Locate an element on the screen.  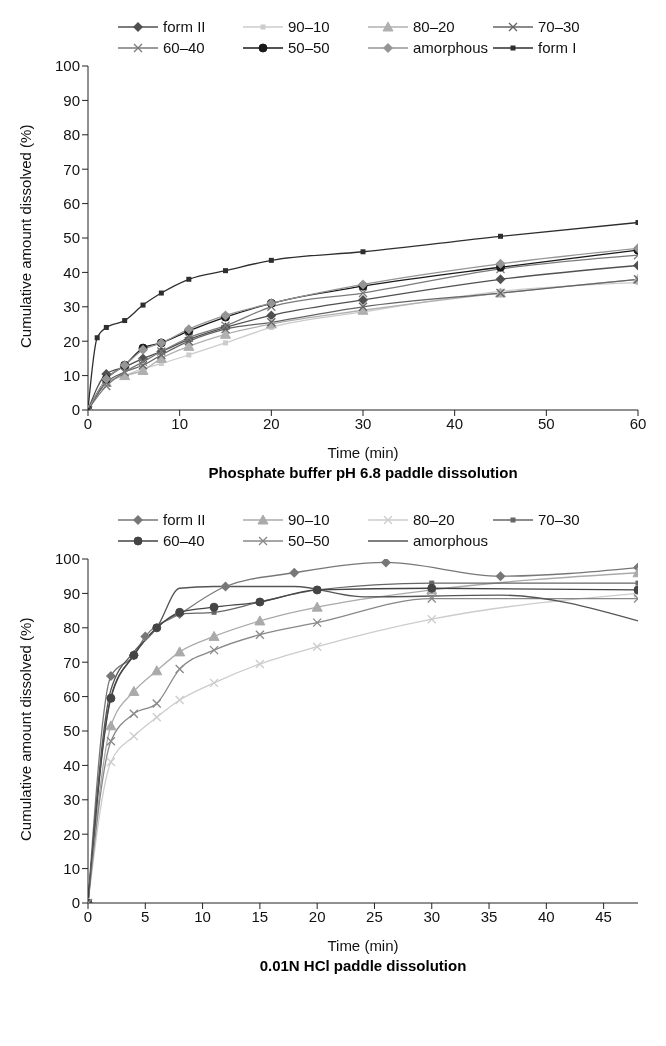
legend-label: form I is located at coordinates (557, 47).